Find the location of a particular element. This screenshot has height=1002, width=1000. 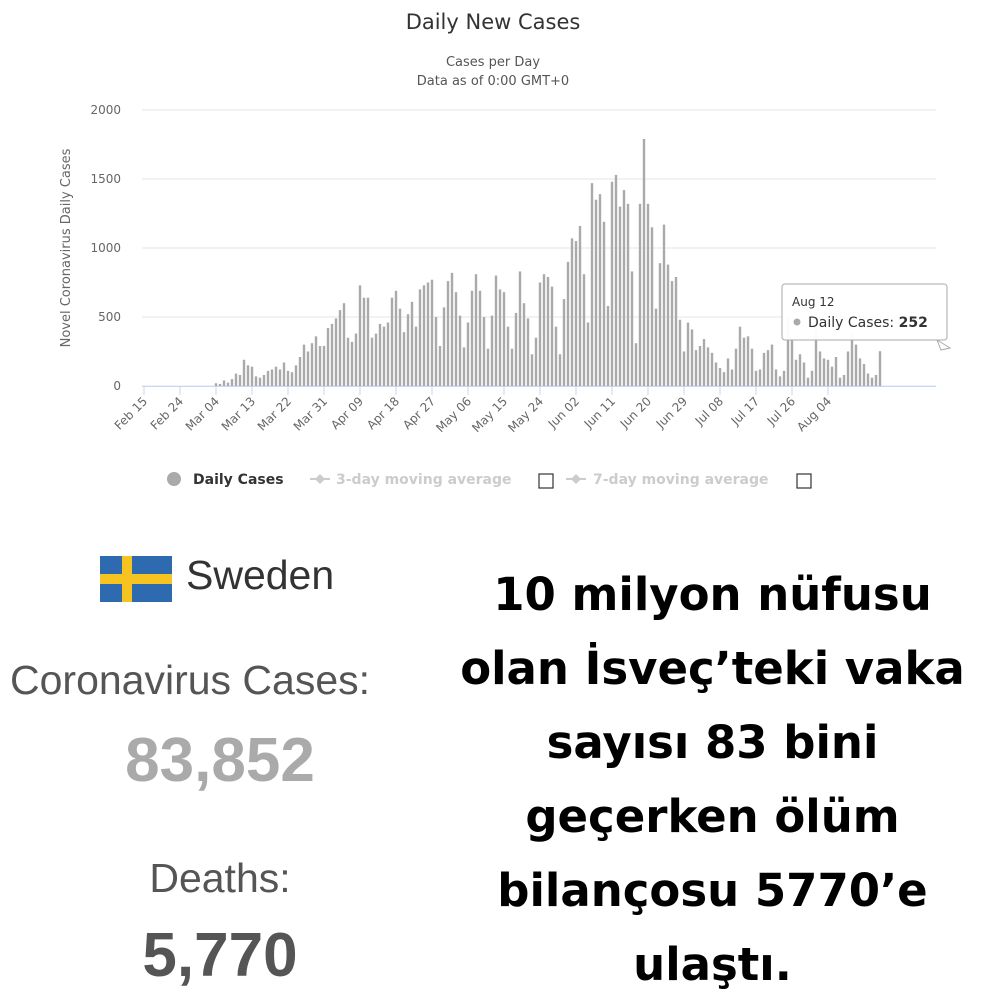

y-tick-label: 0 is located at coordinates (117, 386).